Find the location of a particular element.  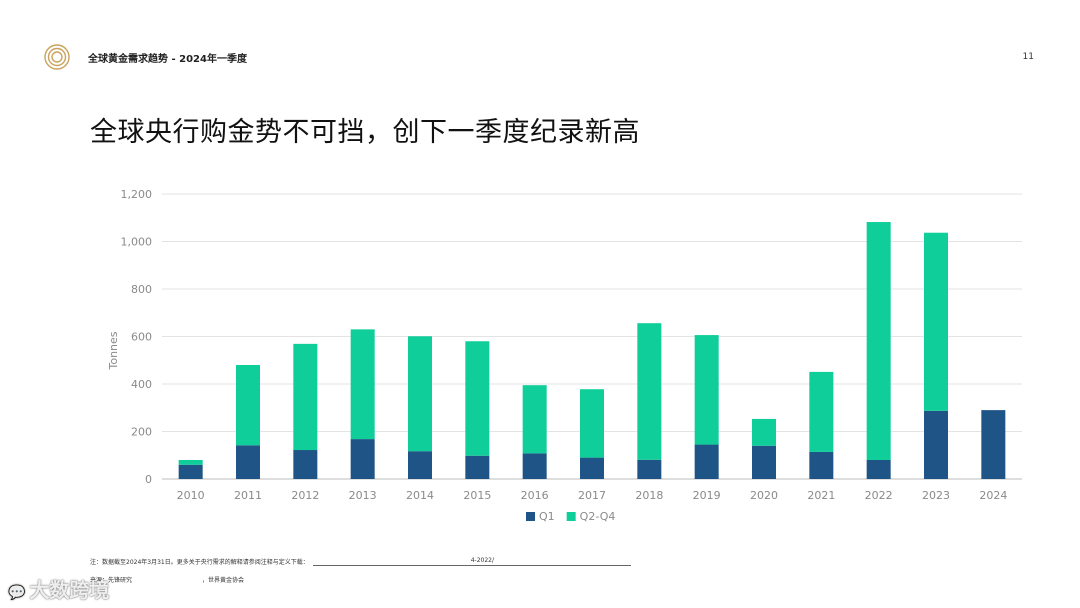

y-axis-label: Tonnes is located at coordinates (113, 350).